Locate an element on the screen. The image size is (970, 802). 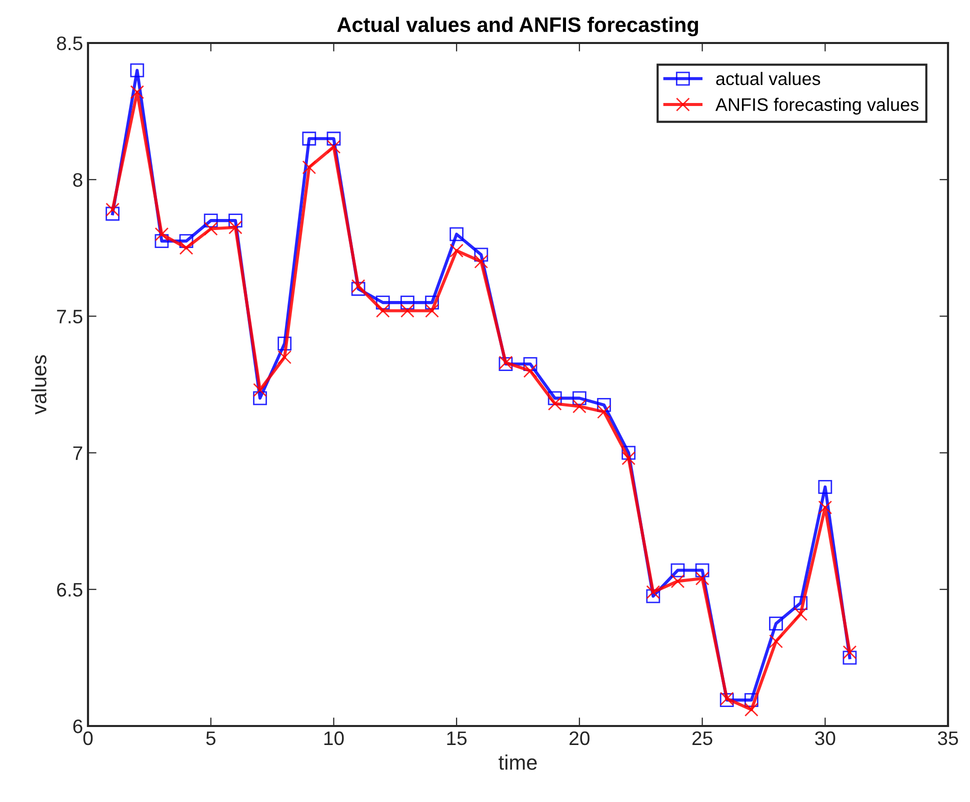
x-tick-label: 5 is located at coordinates (211, 739).